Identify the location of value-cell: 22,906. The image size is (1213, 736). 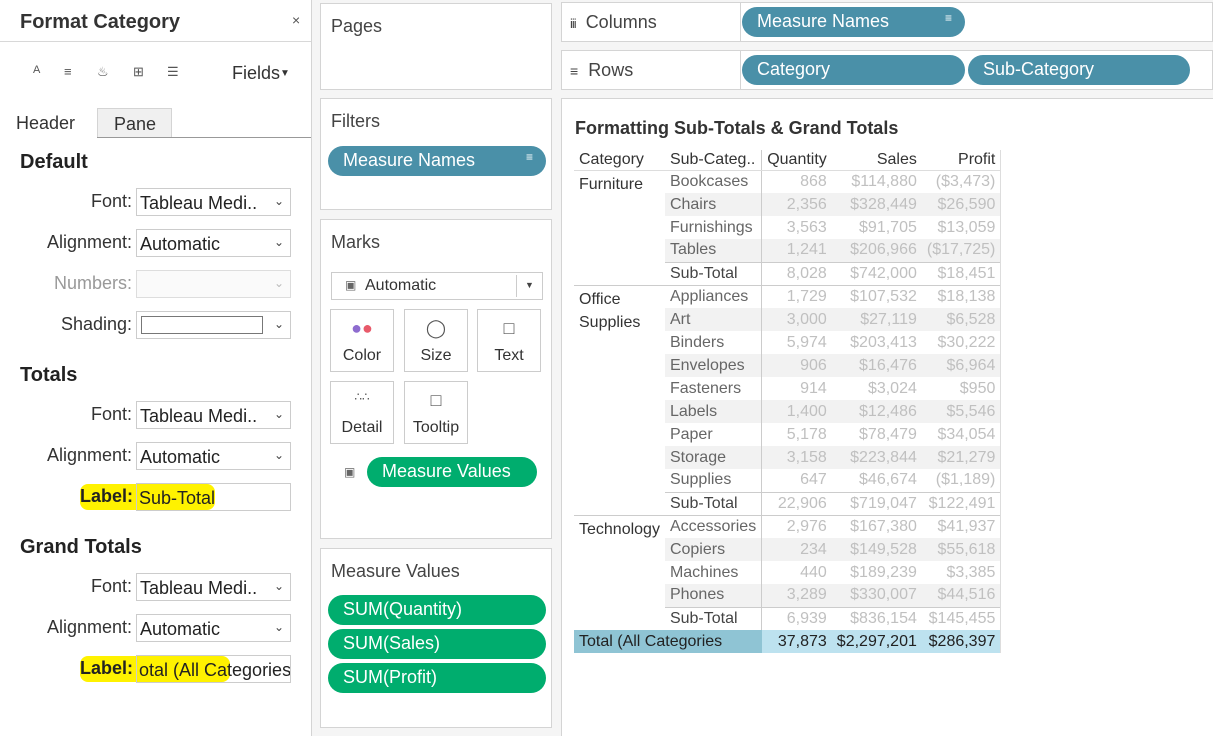
(796, 503).